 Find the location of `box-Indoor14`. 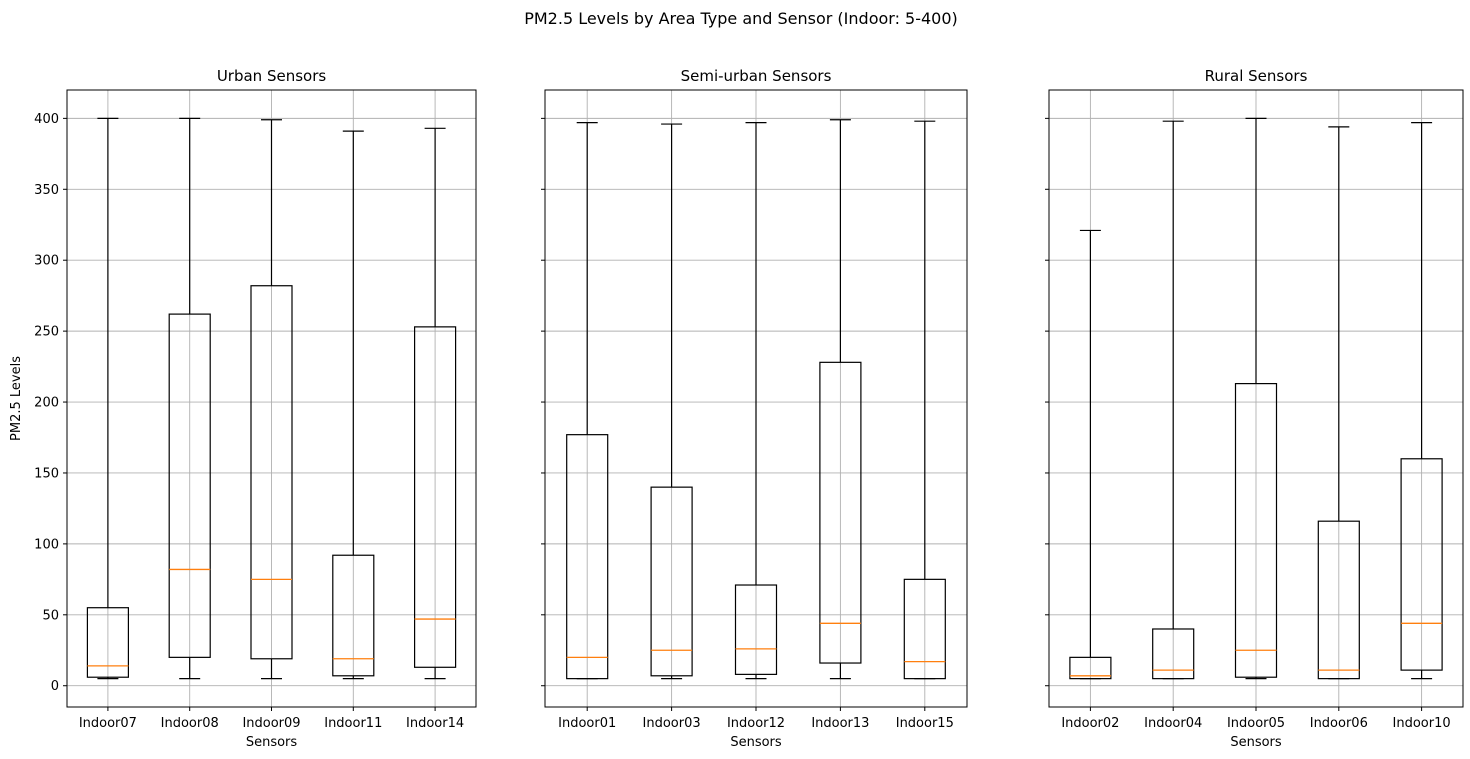

box-Indoor14 is located at coordinates (435, 403).